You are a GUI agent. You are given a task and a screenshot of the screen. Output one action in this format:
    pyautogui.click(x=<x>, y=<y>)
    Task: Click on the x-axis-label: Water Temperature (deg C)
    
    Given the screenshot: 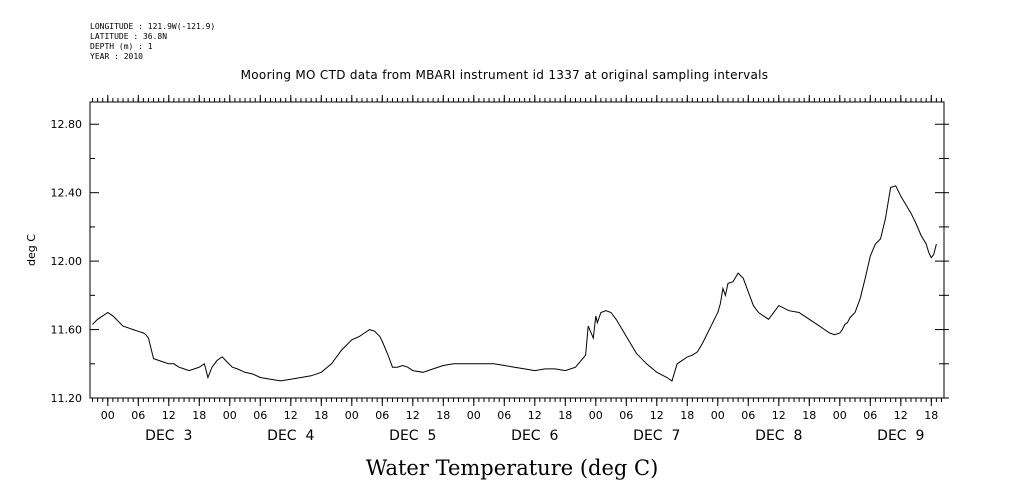 What is the action you would take?
    pyautogui.click(x=512, y=468)
    